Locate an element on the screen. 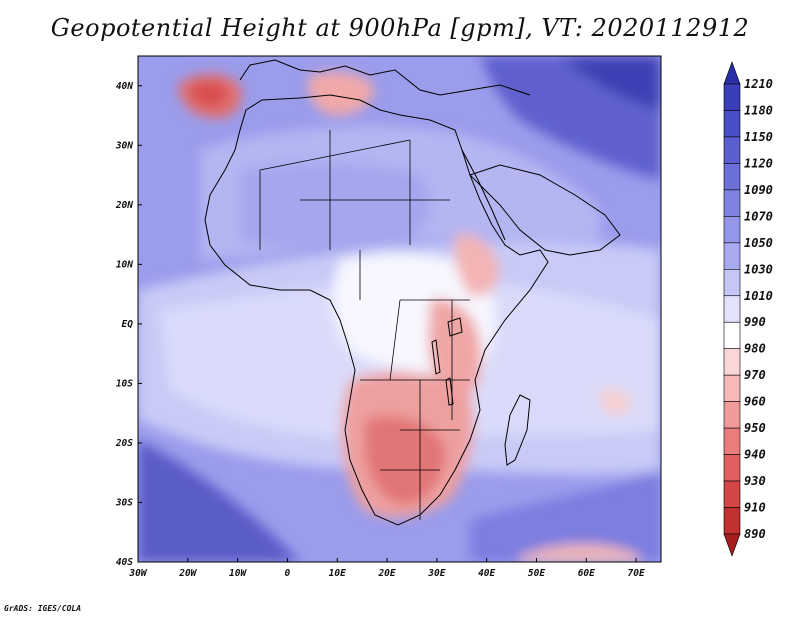 The width and height of the screenshot is (800, 618). colorbar-label: 910 is located at coordinates (755, 508).